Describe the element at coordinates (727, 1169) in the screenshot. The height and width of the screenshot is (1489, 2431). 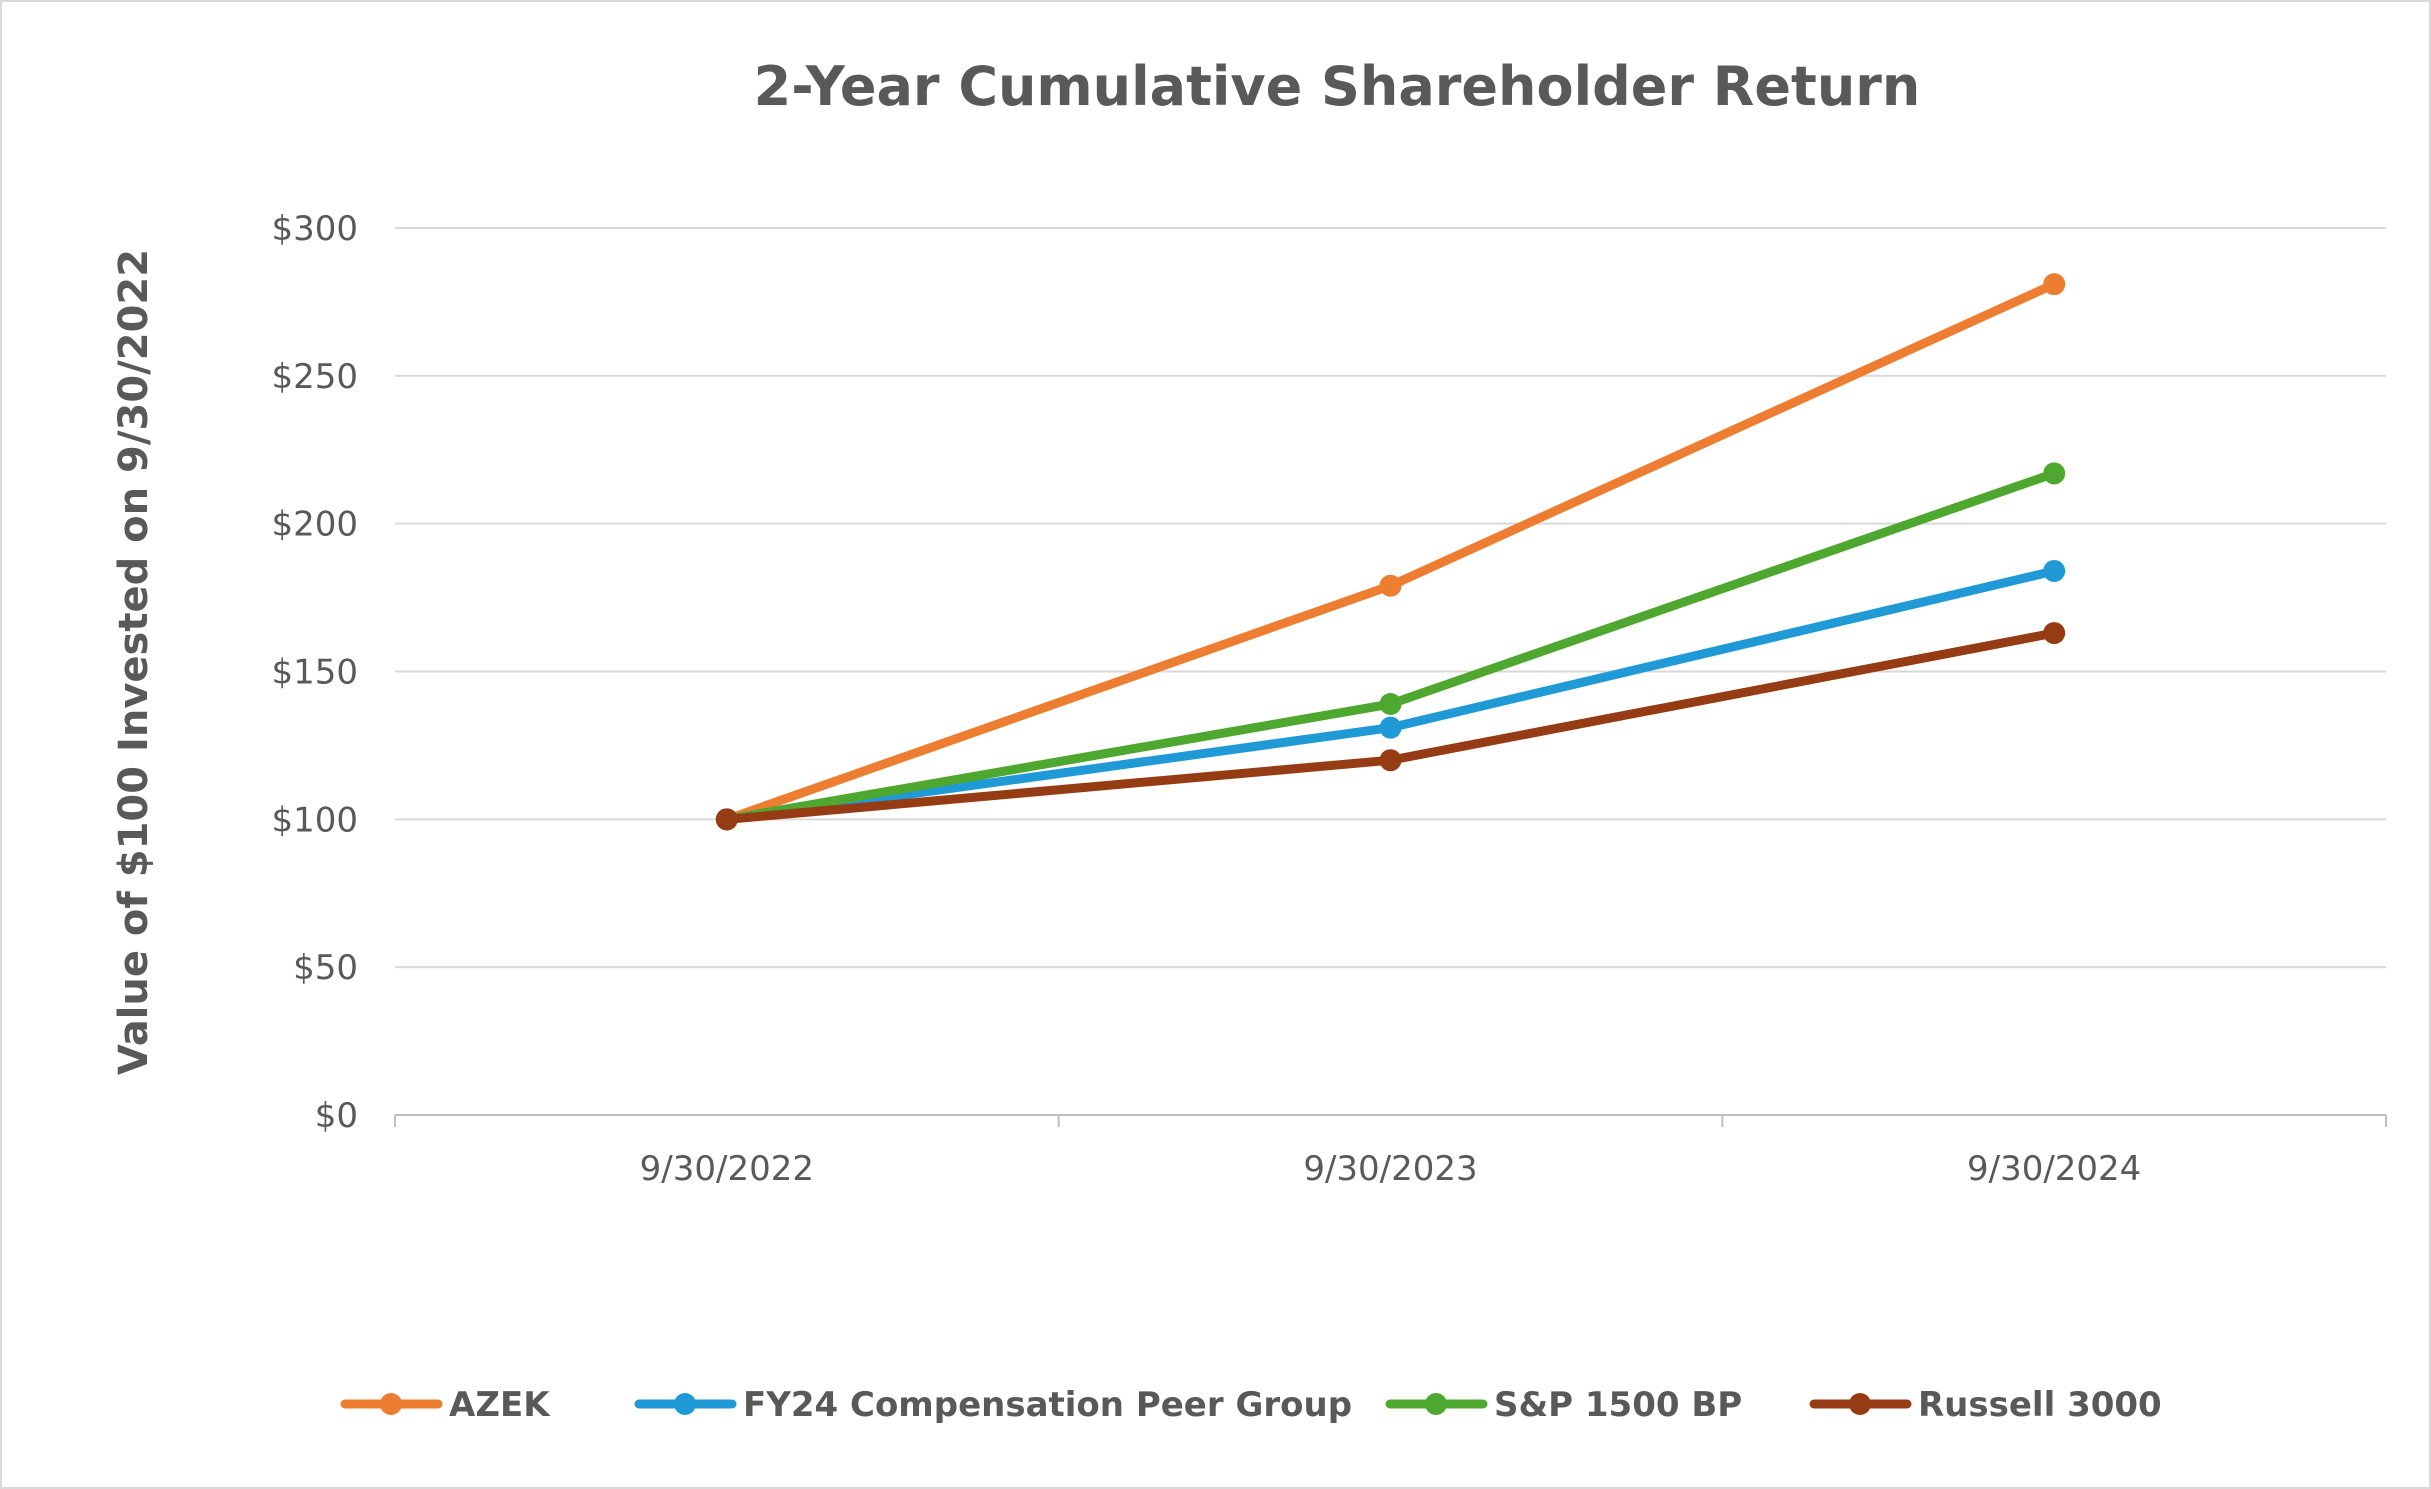
I see `x-tick-label: 9/30/2022` at that location.